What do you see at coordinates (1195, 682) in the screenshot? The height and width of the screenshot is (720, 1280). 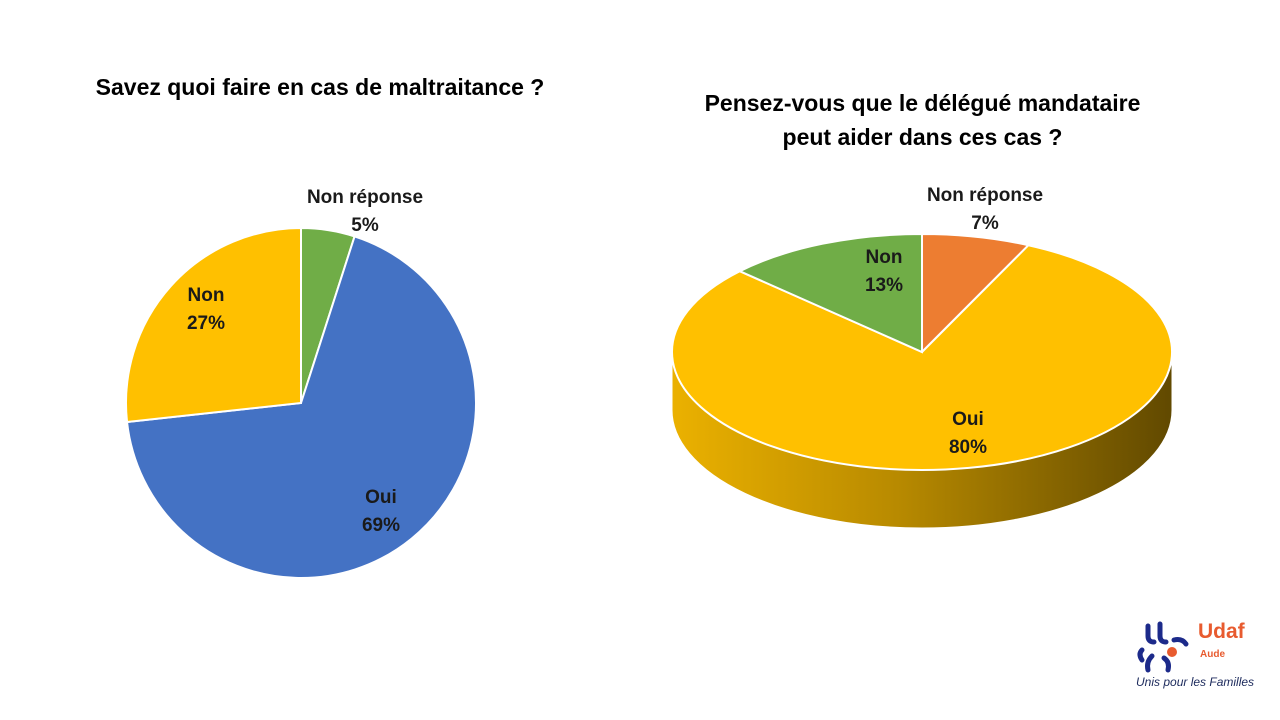 I see `udaf-tagline-text: Unis pour les Familles` at bounding box center [1195, 682].